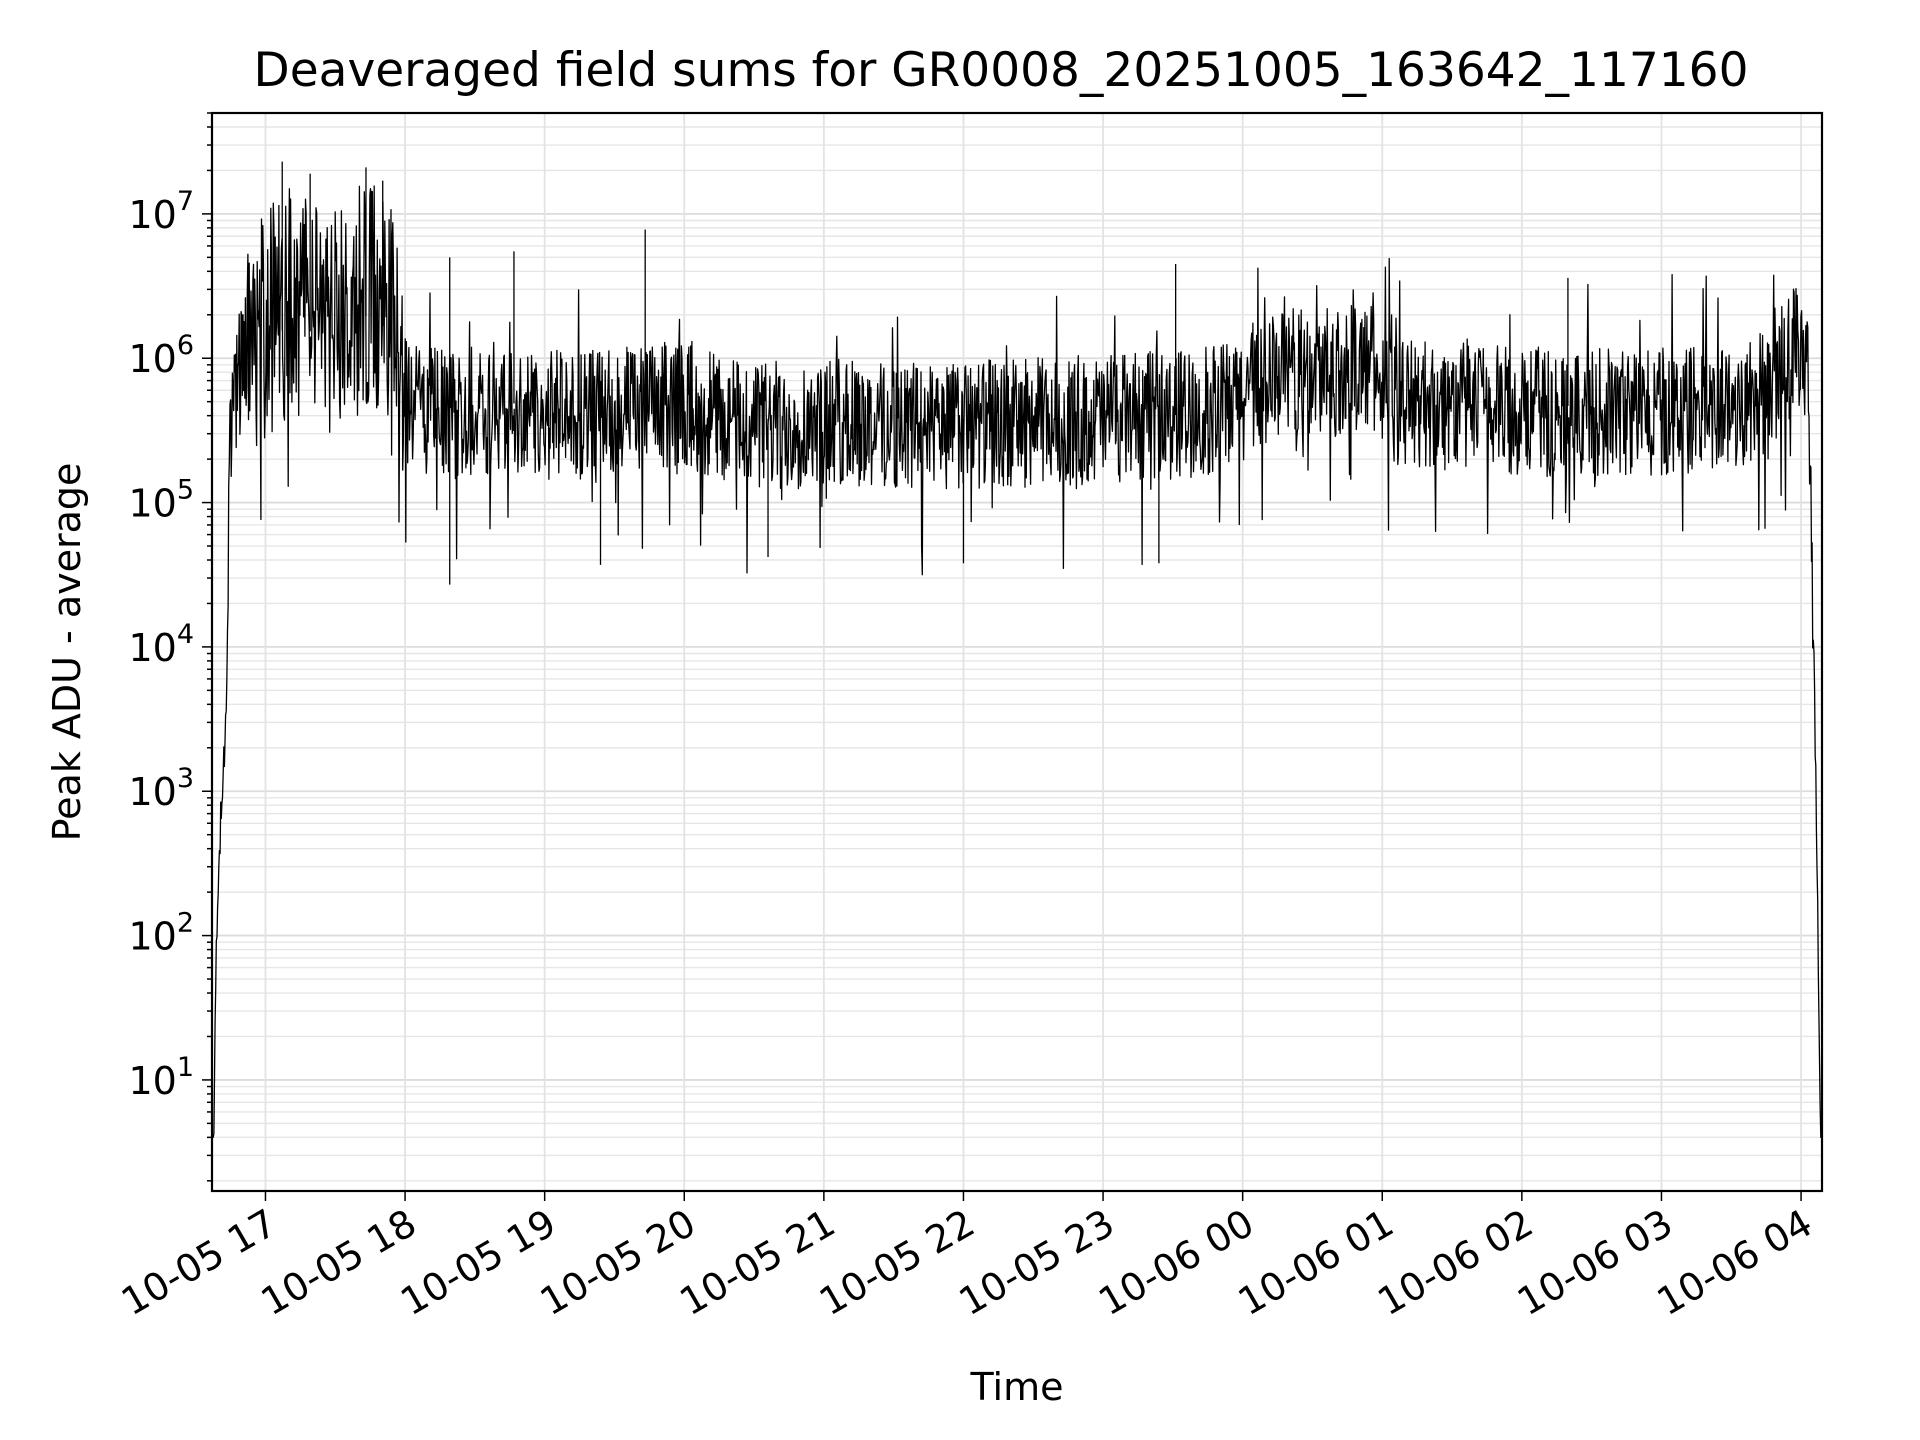  Describe the element at coordinates (757, 1263) in the screenshot. I see `x-tick-label: 10-05 21` at that location.